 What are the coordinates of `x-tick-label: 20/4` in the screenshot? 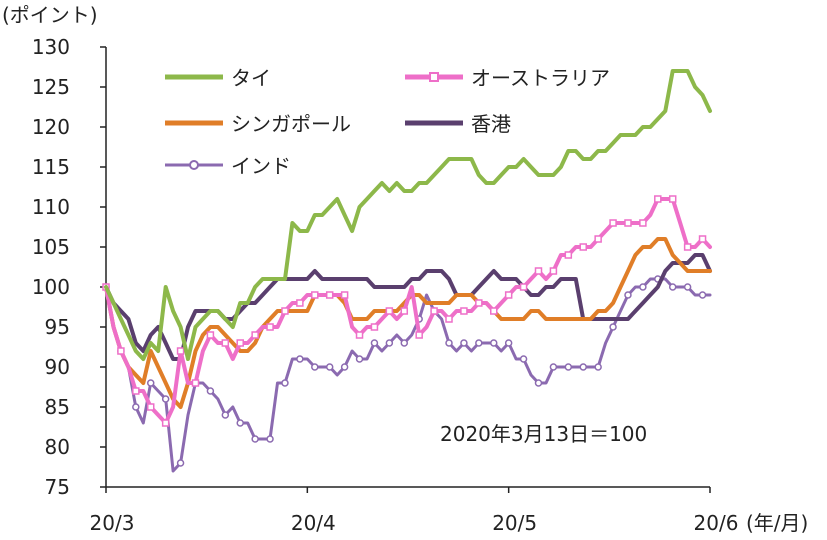 It's located at (313, 523).